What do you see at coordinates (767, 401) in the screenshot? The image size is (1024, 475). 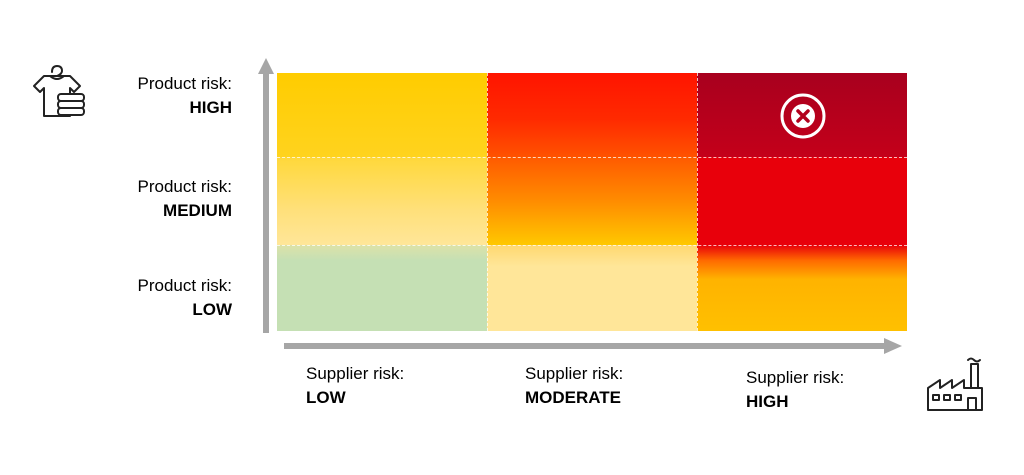 I see `col-level-text: HIGH` at bounding box center [767, 401].